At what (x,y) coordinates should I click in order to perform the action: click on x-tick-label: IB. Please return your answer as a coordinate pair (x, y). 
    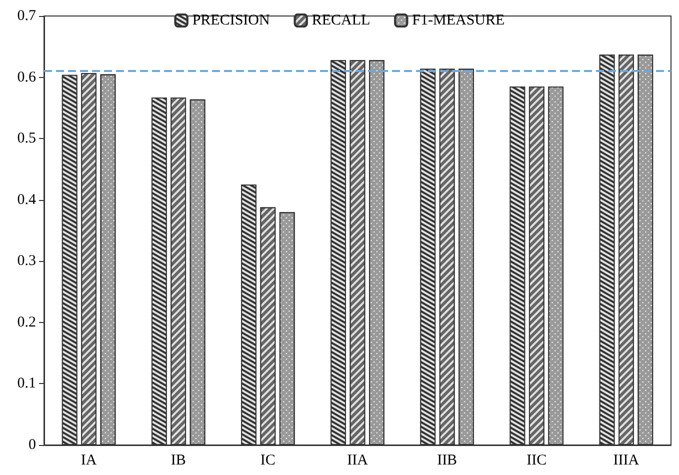
    Looking at the image, I should click on (178, 460).